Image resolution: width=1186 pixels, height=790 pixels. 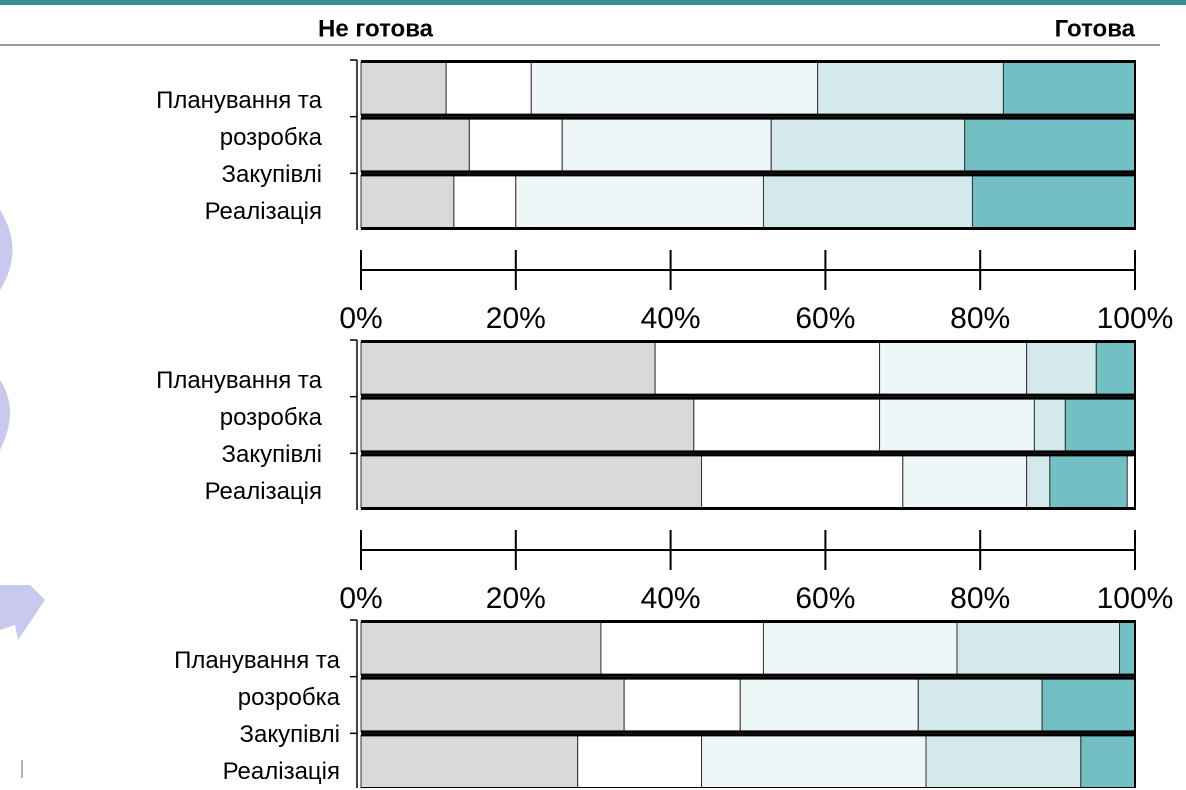 I want to click on header-right: Готова, so click(x=1095, y=28).